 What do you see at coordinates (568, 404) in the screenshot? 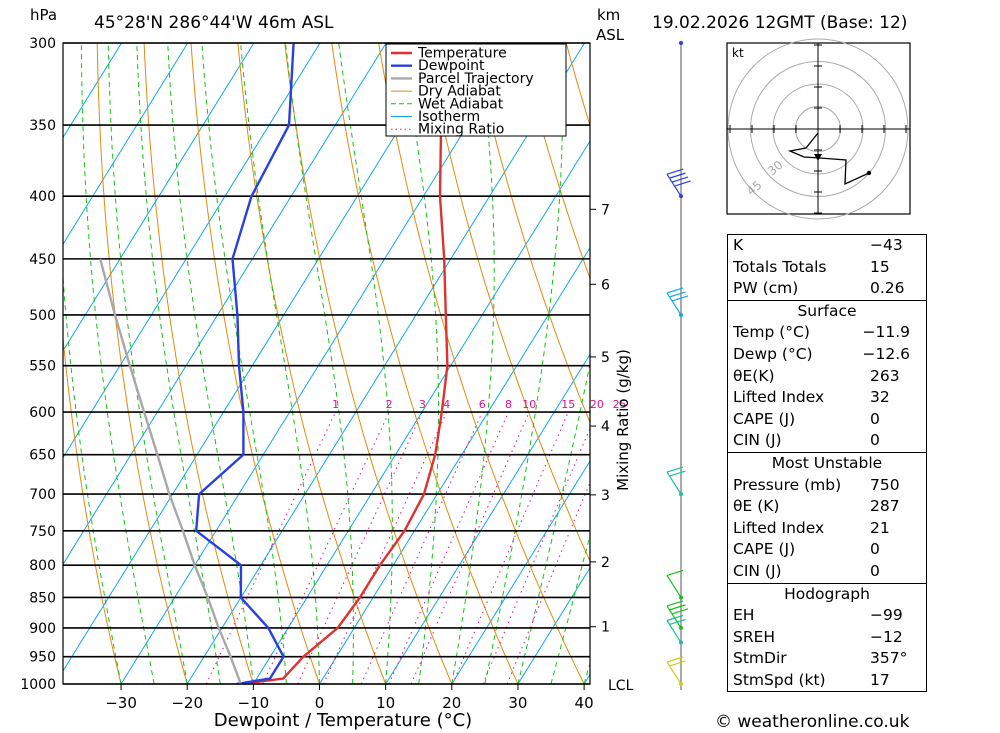
I see `mixing-ratio-label: 15` at bounding box center [568, 404].